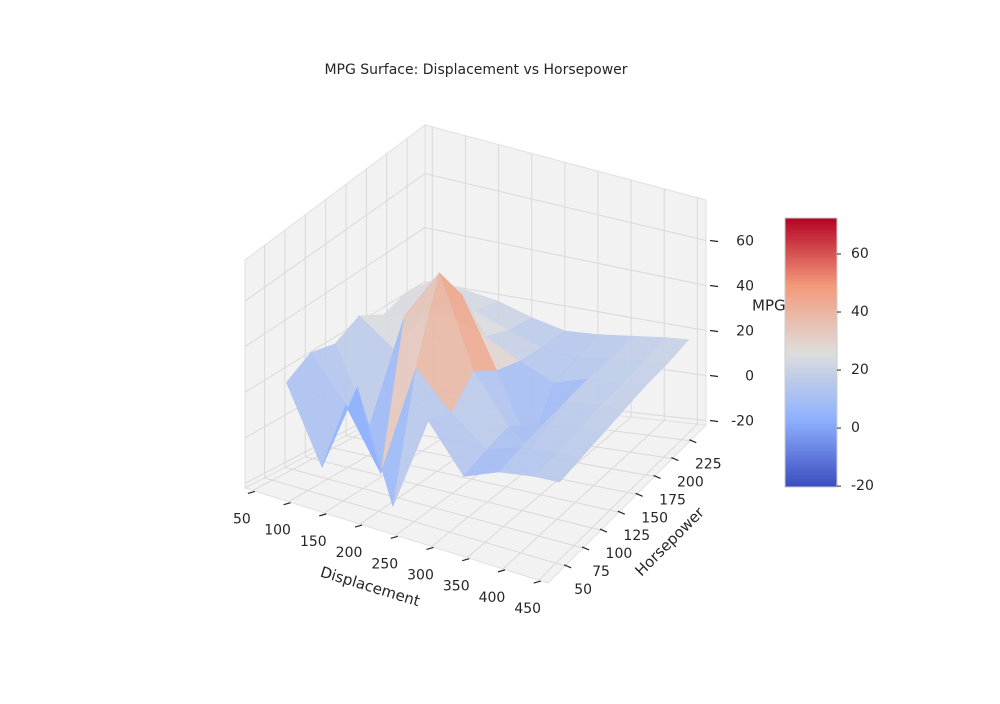 The height and width of the screenshot is (704, 1000). What do you see at coordinates (420, 575) in the screenshot?
I see `x-tick-label: 300` at bounding box center [420, 575].